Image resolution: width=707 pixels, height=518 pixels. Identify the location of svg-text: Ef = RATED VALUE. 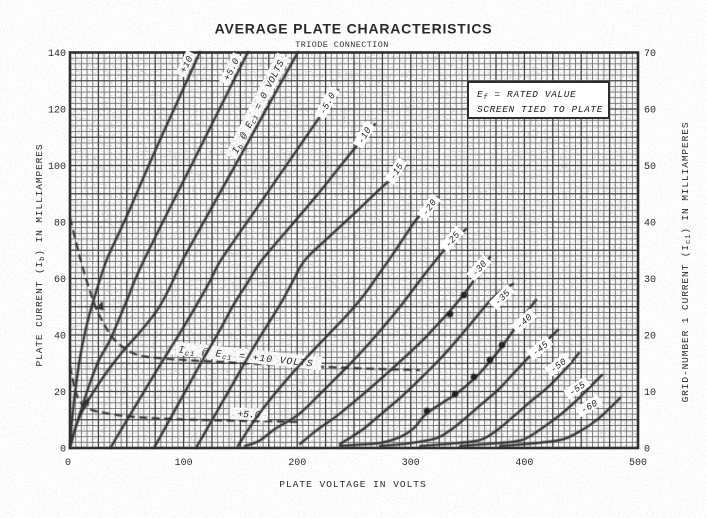
(526, 95).